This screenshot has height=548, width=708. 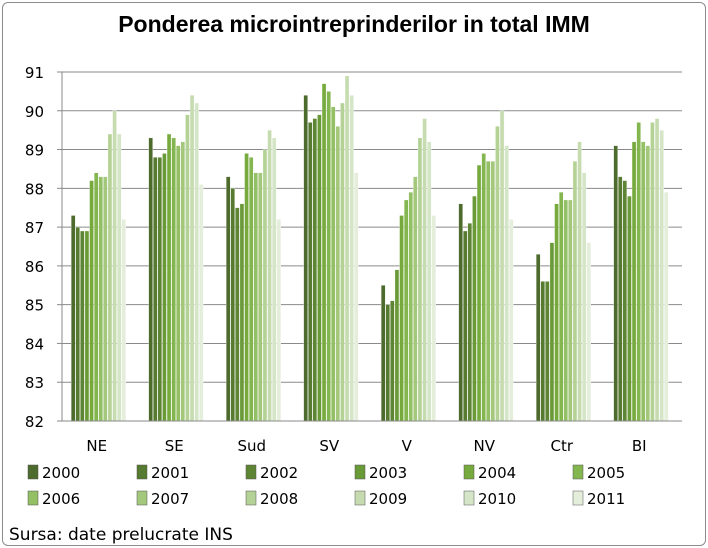 What do you see at coordinates (34, 422) in the screenshot?
I see `y-tick-label: 82` at bounding box center [34, 422].